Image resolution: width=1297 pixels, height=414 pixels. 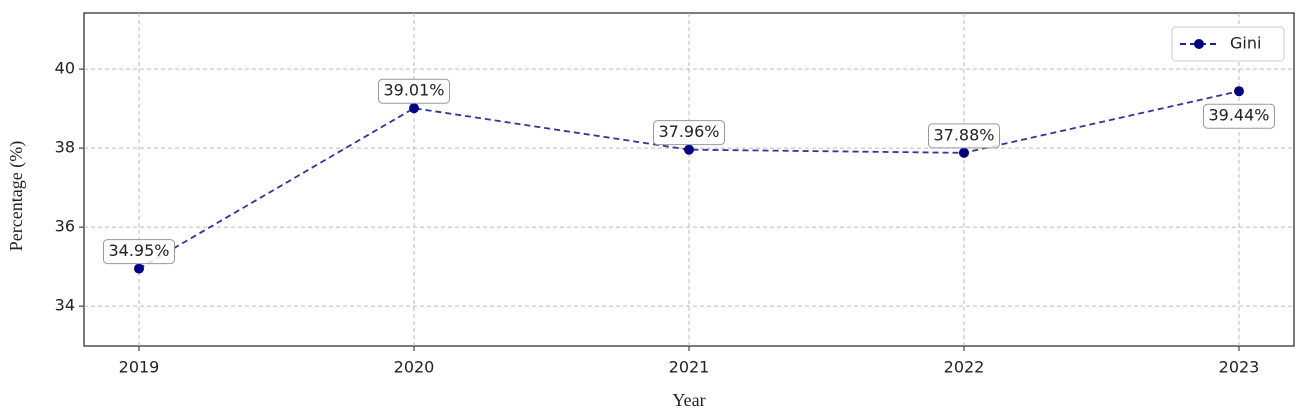 What do you see at coordinates (65, 68) in the screenshot?
I see `y-tick-label: 40` at bounding box center [65, 68].